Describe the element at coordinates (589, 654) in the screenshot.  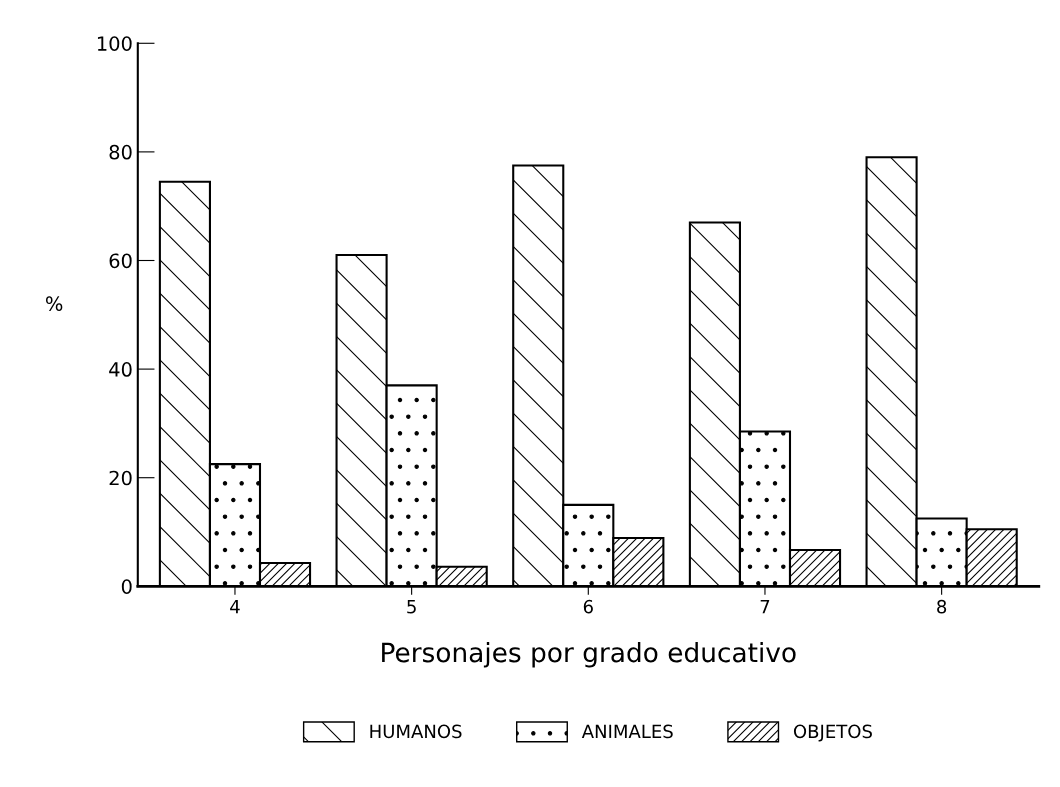
I see `x-axis-title: Personajes por grado educativo` at that location.